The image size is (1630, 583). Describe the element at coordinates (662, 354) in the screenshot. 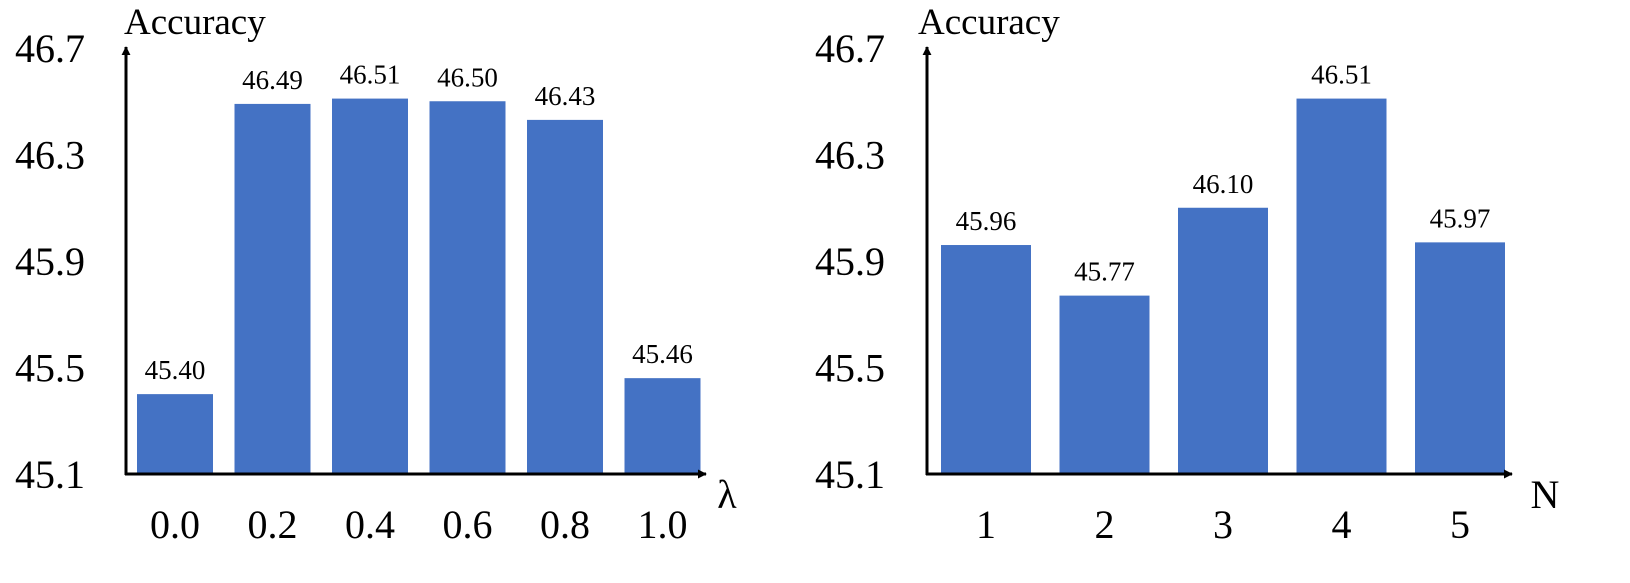

I see `data-label: 45.46` at that location.